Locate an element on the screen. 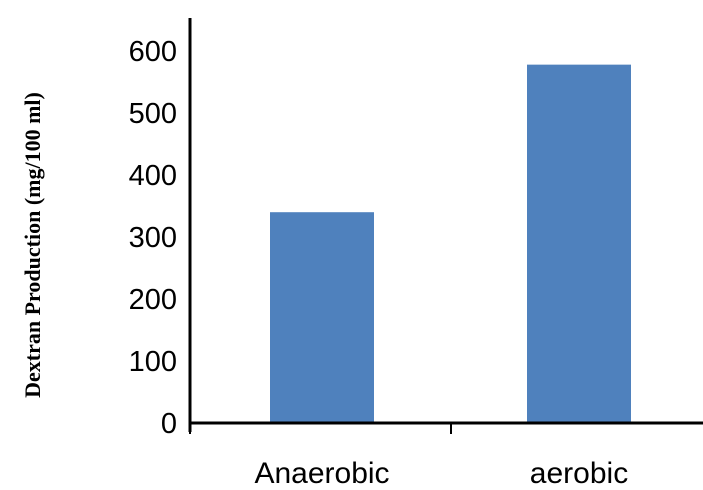 The width and height of the screenshot is (703, 490). y-tick-label: 600 is located at coordinates (153, 52).